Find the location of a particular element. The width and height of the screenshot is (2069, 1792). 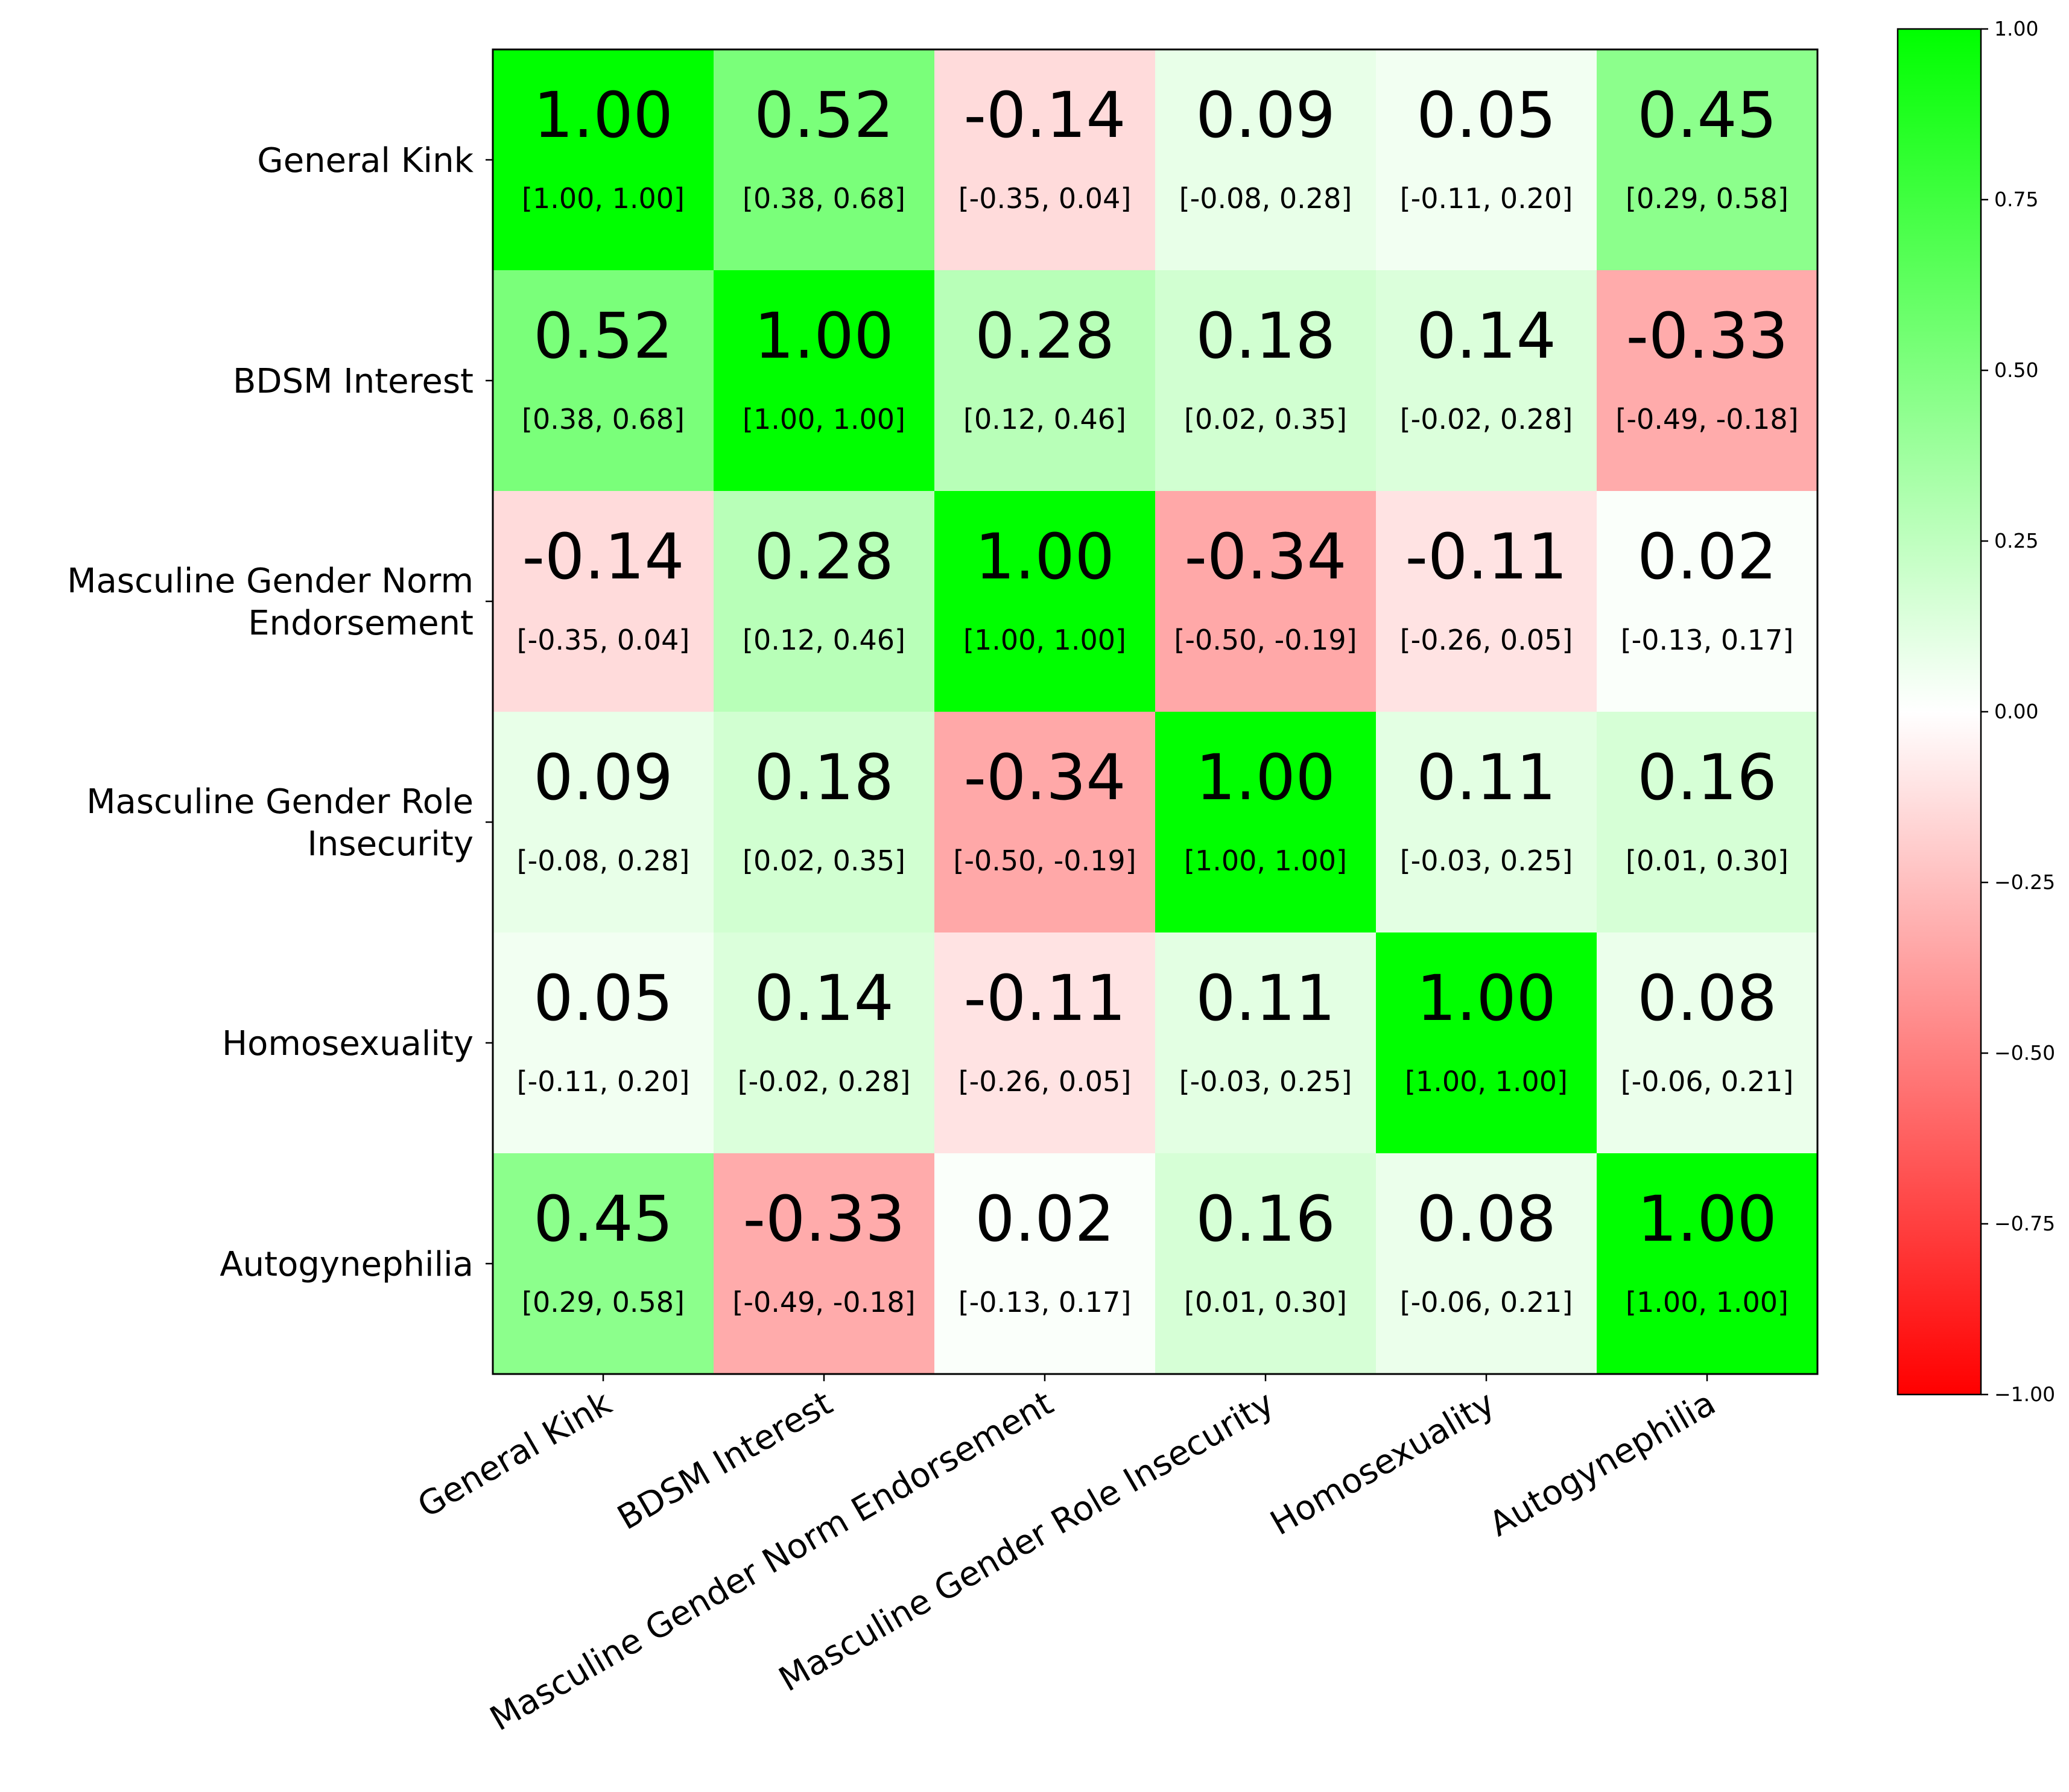

colorbar-tick-label: 0.75 is located at coordinates (2016, 199).